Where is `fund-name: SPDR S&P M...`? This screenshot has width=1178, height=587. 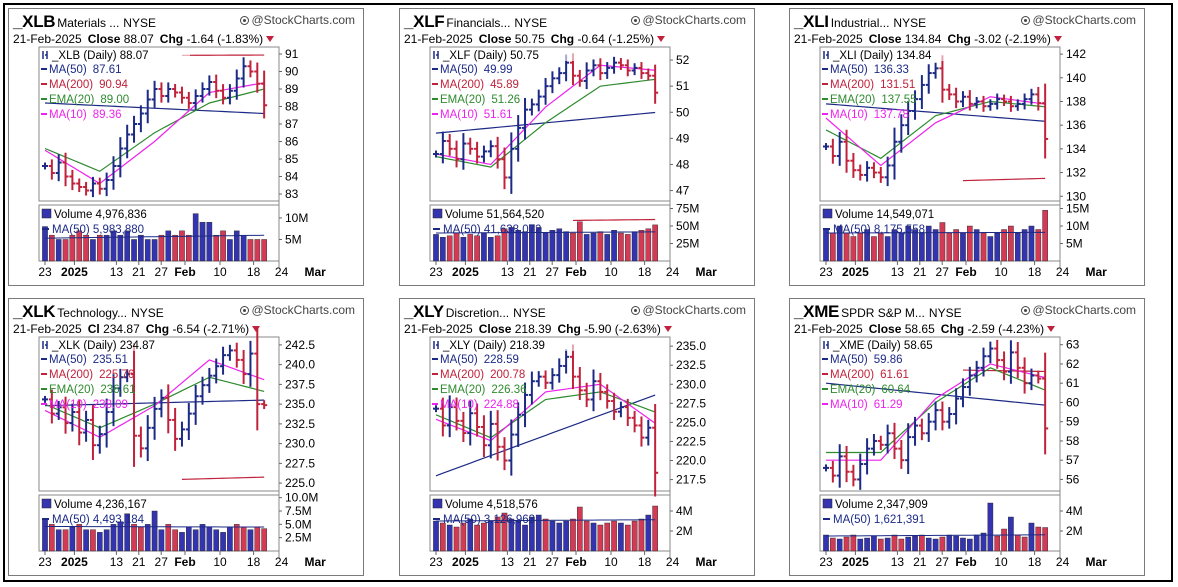 fund-name: SPDR S&P M... is located at coordinates (883, 313).